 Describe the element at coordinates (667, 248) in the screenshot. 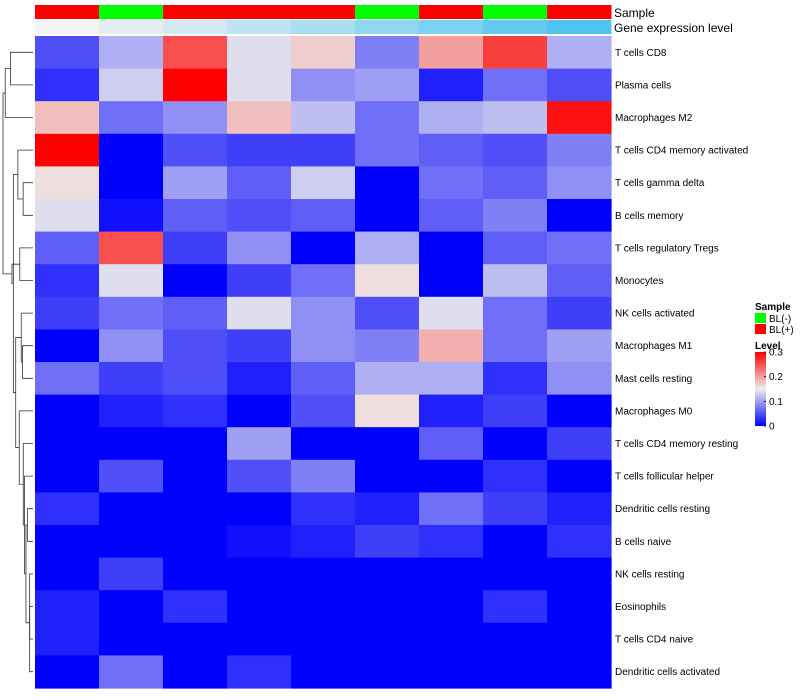

I see `row-label: T cells regulatory Tregs` at that location.